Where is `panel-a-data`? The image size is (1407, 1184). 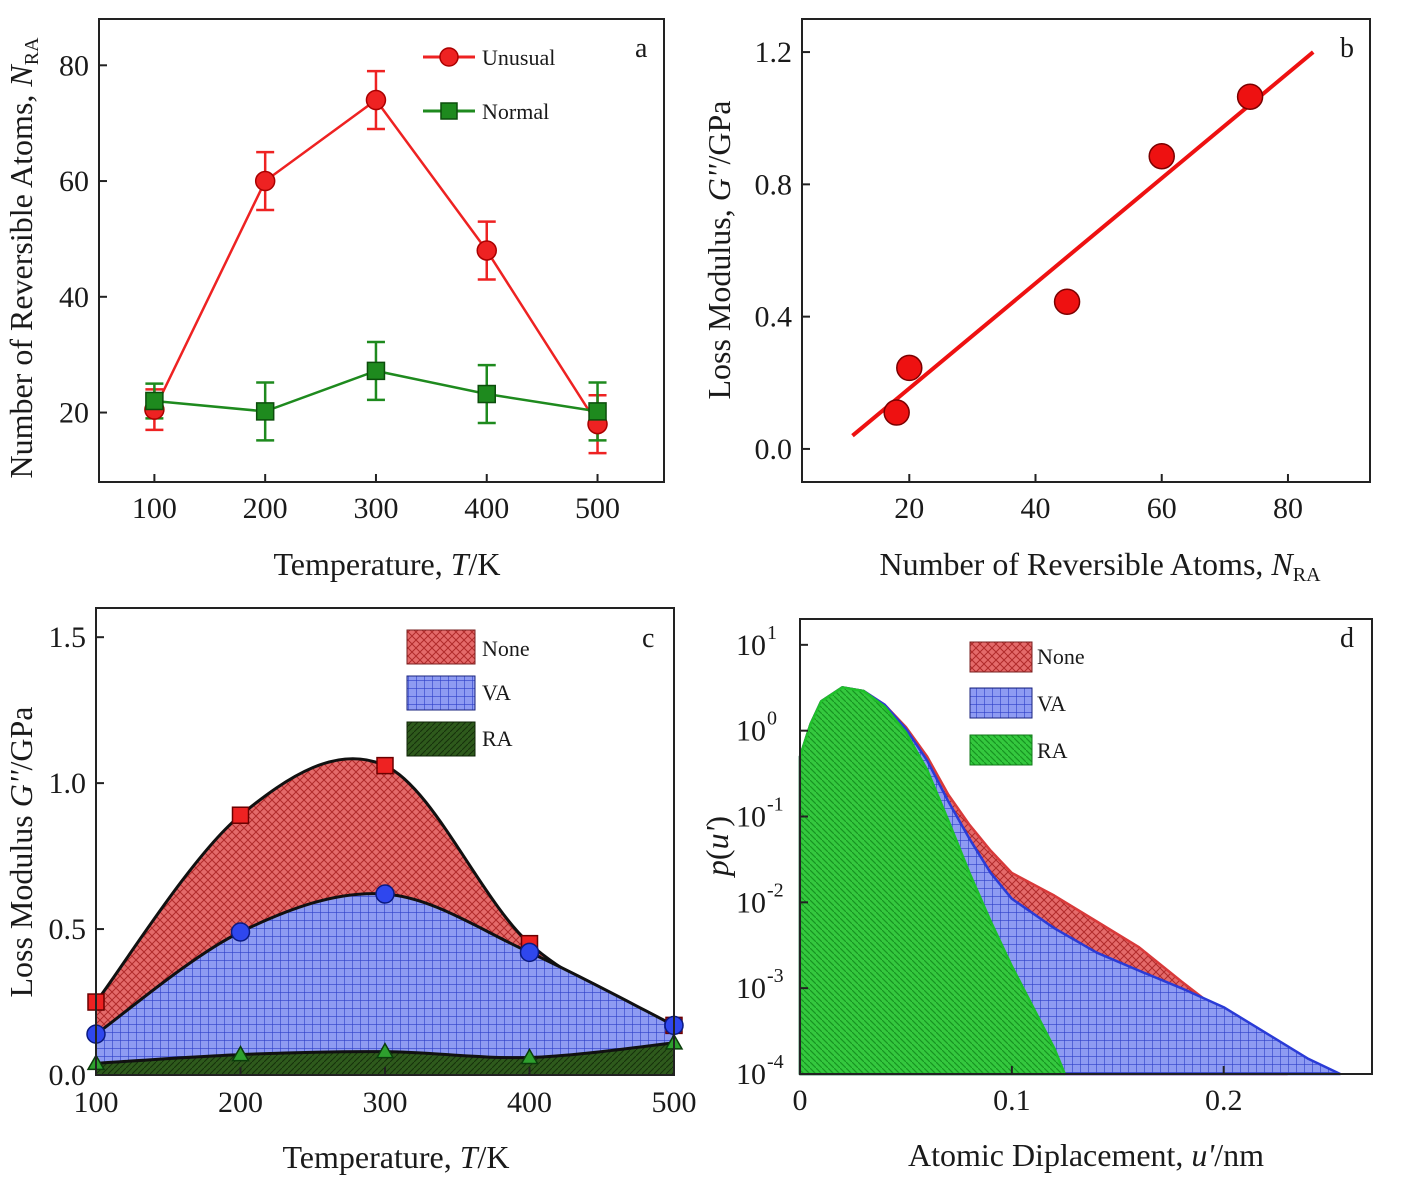
panel-a-data is located at coordinates (376, 262).